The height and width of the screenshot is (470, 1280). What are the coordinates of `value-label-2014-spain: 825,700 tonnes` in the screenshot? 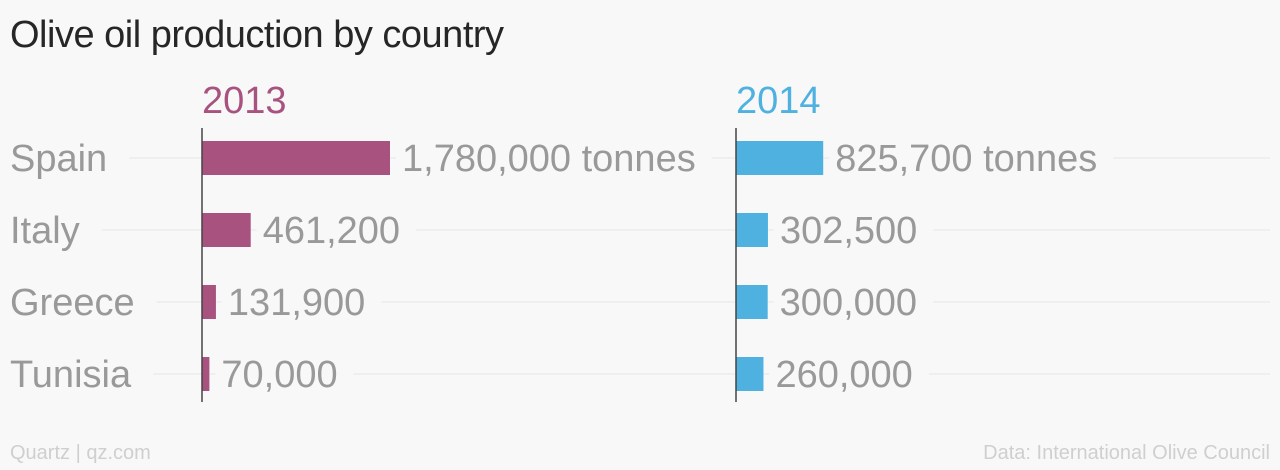 It's located at (966, 159).